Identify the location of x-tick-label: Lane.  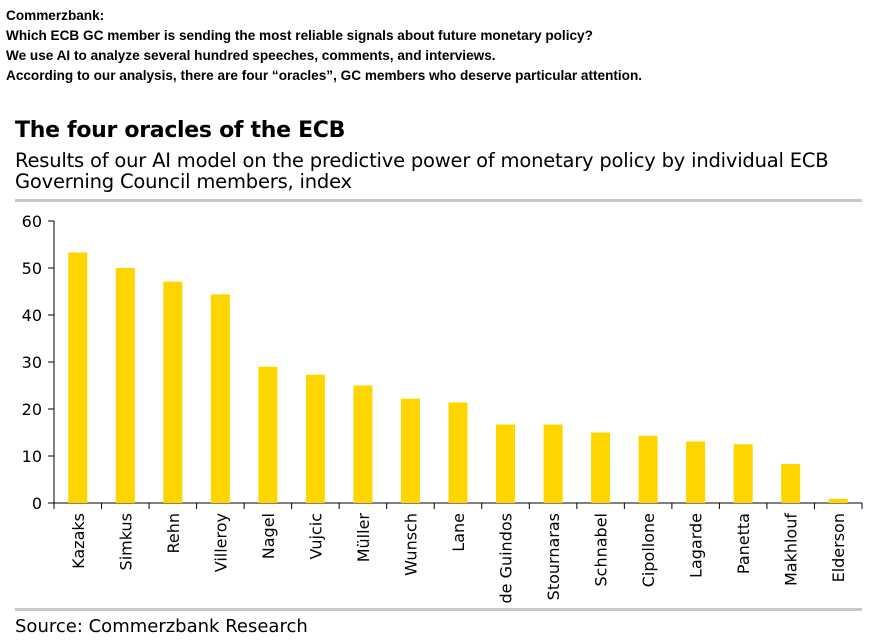
(458, 532).